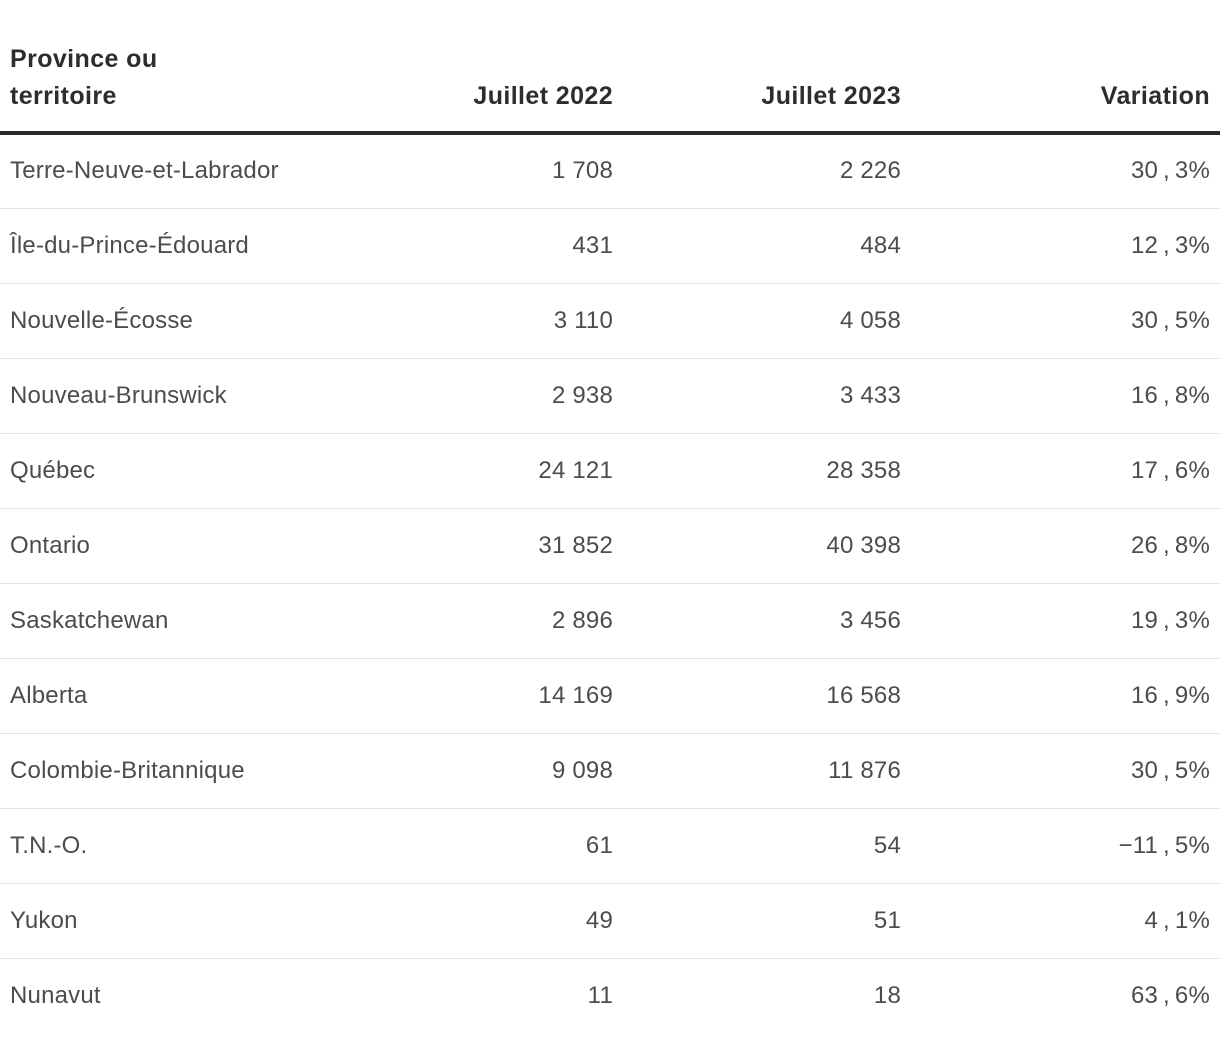 This screenshot has width=1220, height=1062. What do you see at coordinates (757, 695) in the screenshot?
I see `cell-juillet-2023: 16 568` at bounding box center [757, 695].